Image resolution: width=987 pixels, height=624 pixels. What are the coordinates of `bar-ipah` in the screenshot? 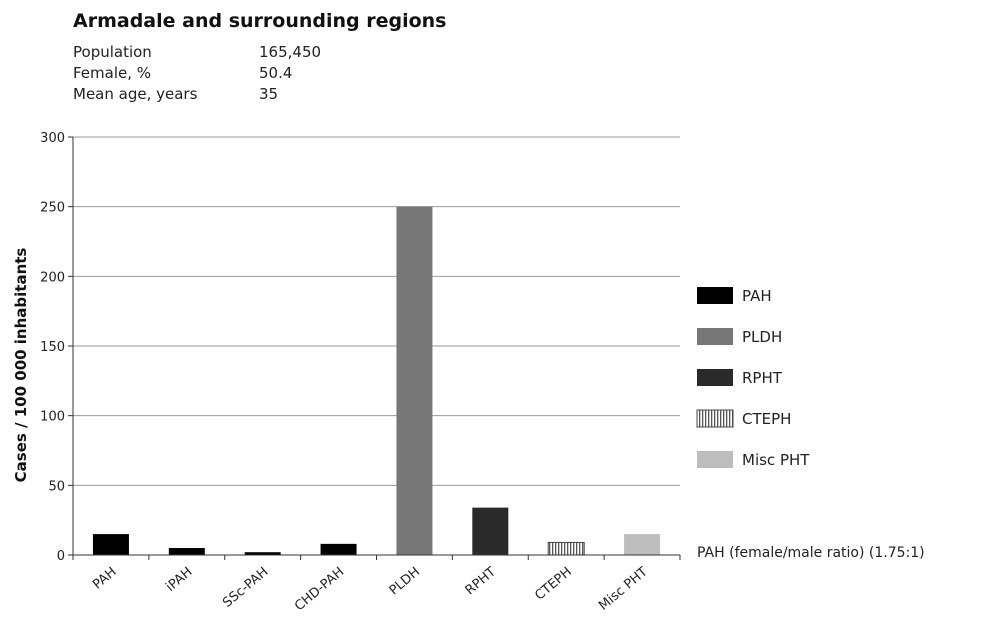 It's located at (186, 551).